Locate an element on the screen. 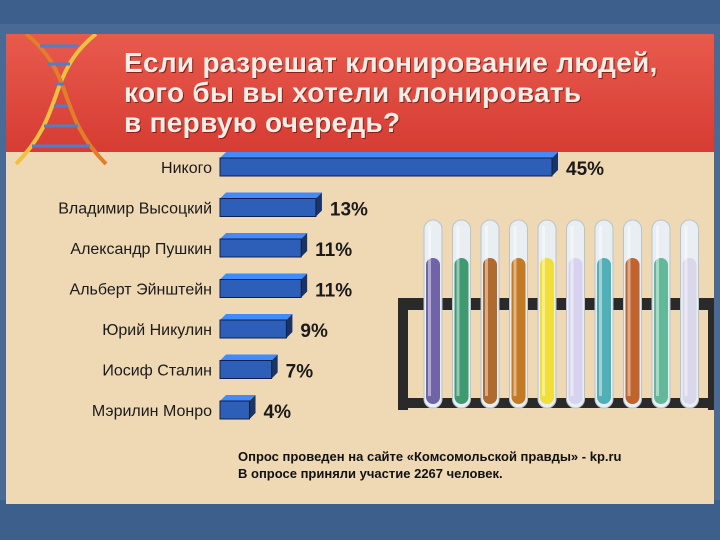 This screenshot has width=720, height=540. title-line-3: в первую очередь? is located at coordinates (262, 122).